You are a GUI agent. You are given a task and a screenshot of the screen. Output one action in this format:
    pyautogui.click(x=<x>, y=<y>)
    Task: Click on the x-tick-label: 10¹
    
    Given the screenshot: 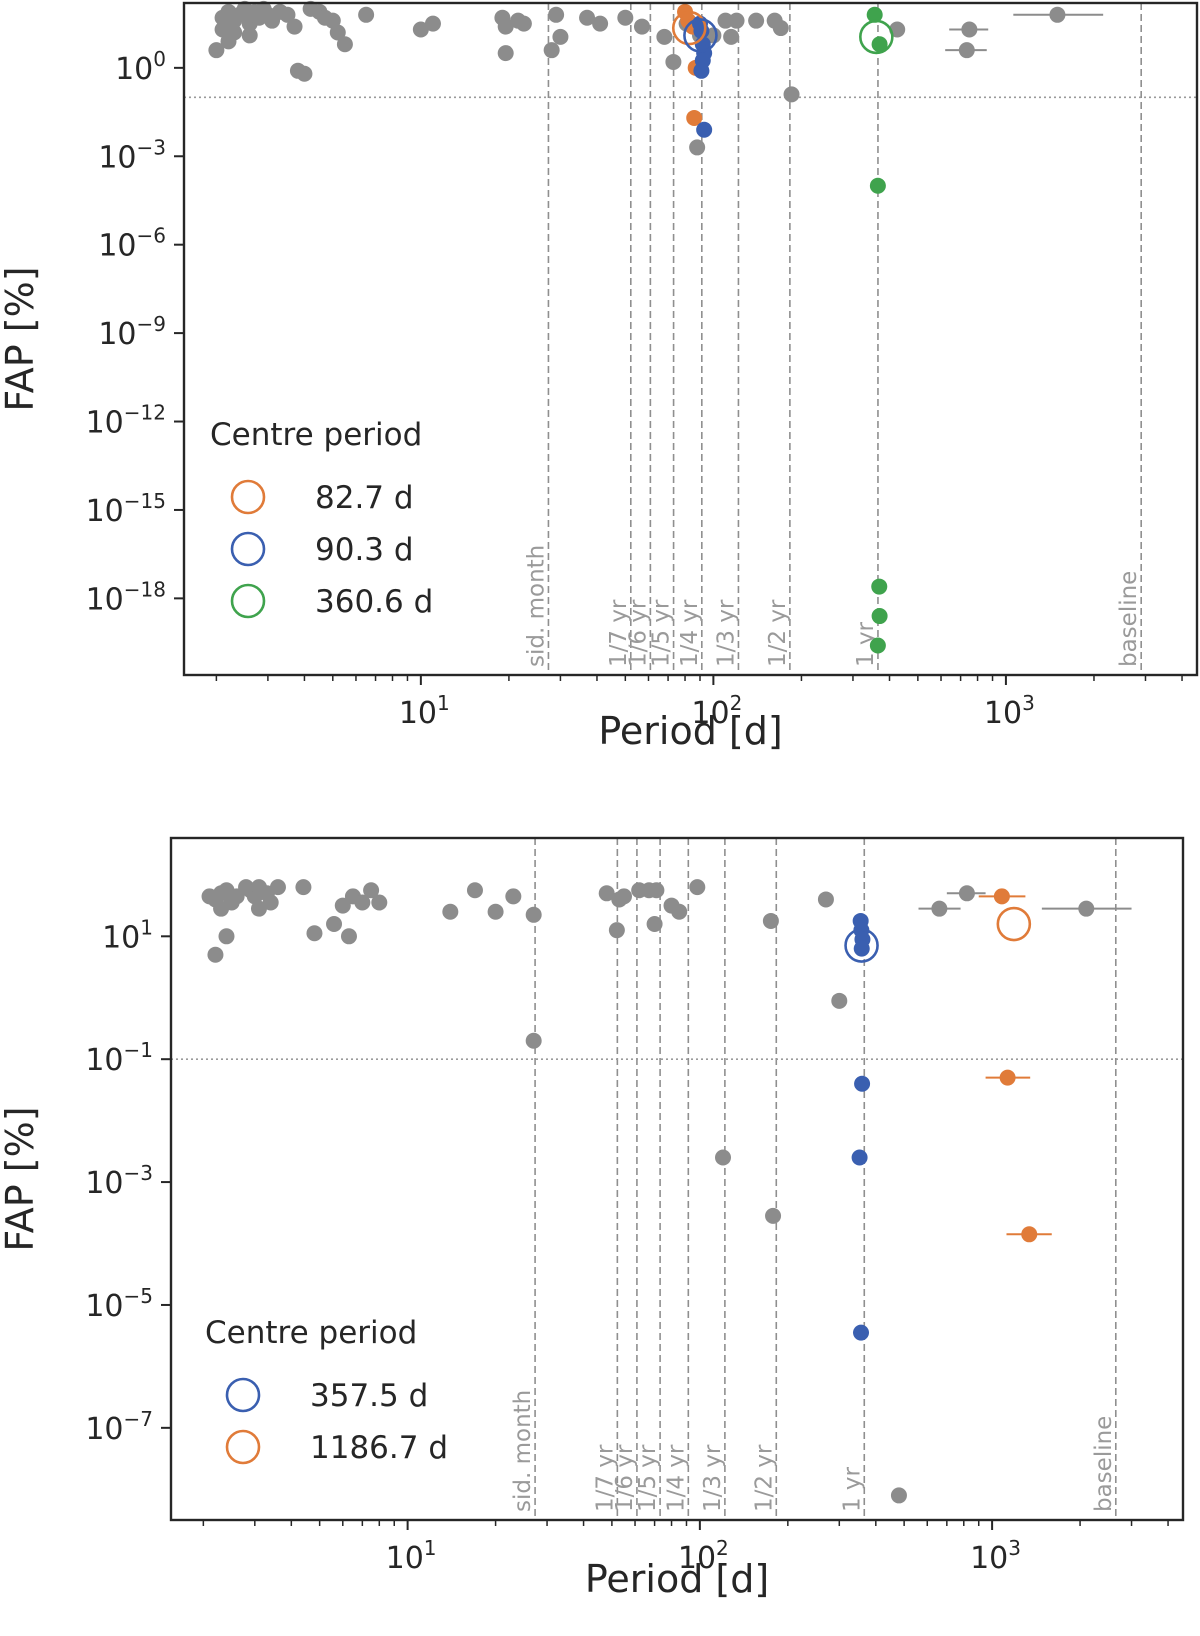 What is the action you would take?
    pyautogui.click(x=411, y=1556)
    